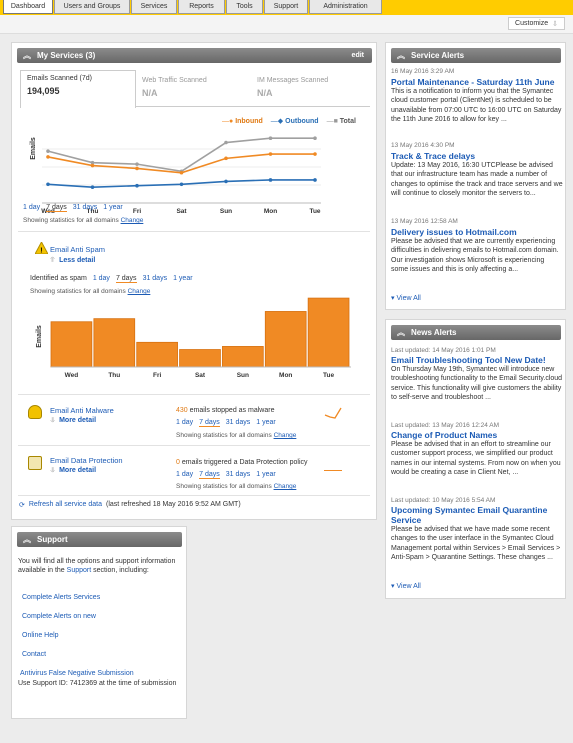  Describe the element at coordinates (174, 87) in the screenshot. I see `web-traffic-tab: Web Traffic Scanned N/A` at that location.